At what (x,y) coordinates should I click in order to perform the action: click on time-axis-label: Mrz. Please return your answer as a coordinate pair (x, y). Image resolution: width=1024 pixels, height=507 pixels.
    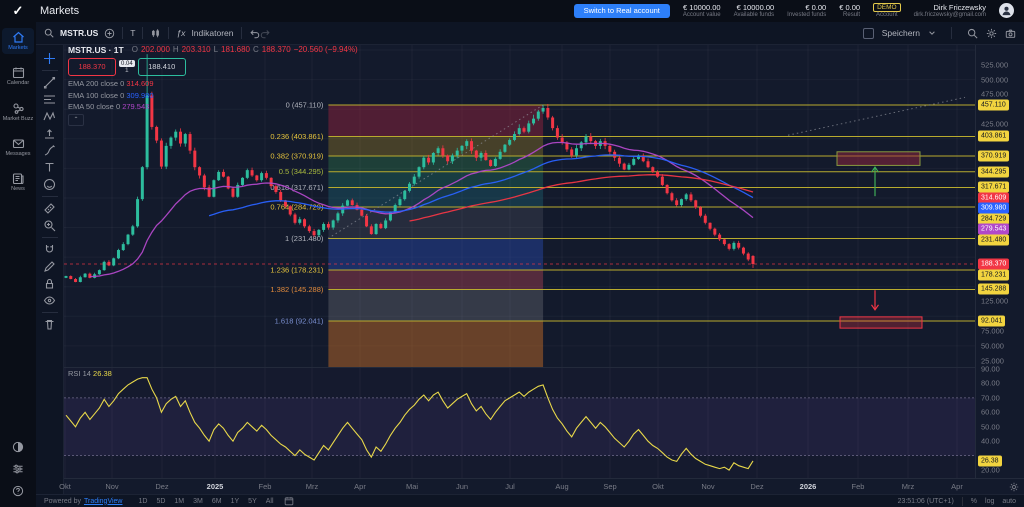
    Looking at the image, I should click on (312, 486).